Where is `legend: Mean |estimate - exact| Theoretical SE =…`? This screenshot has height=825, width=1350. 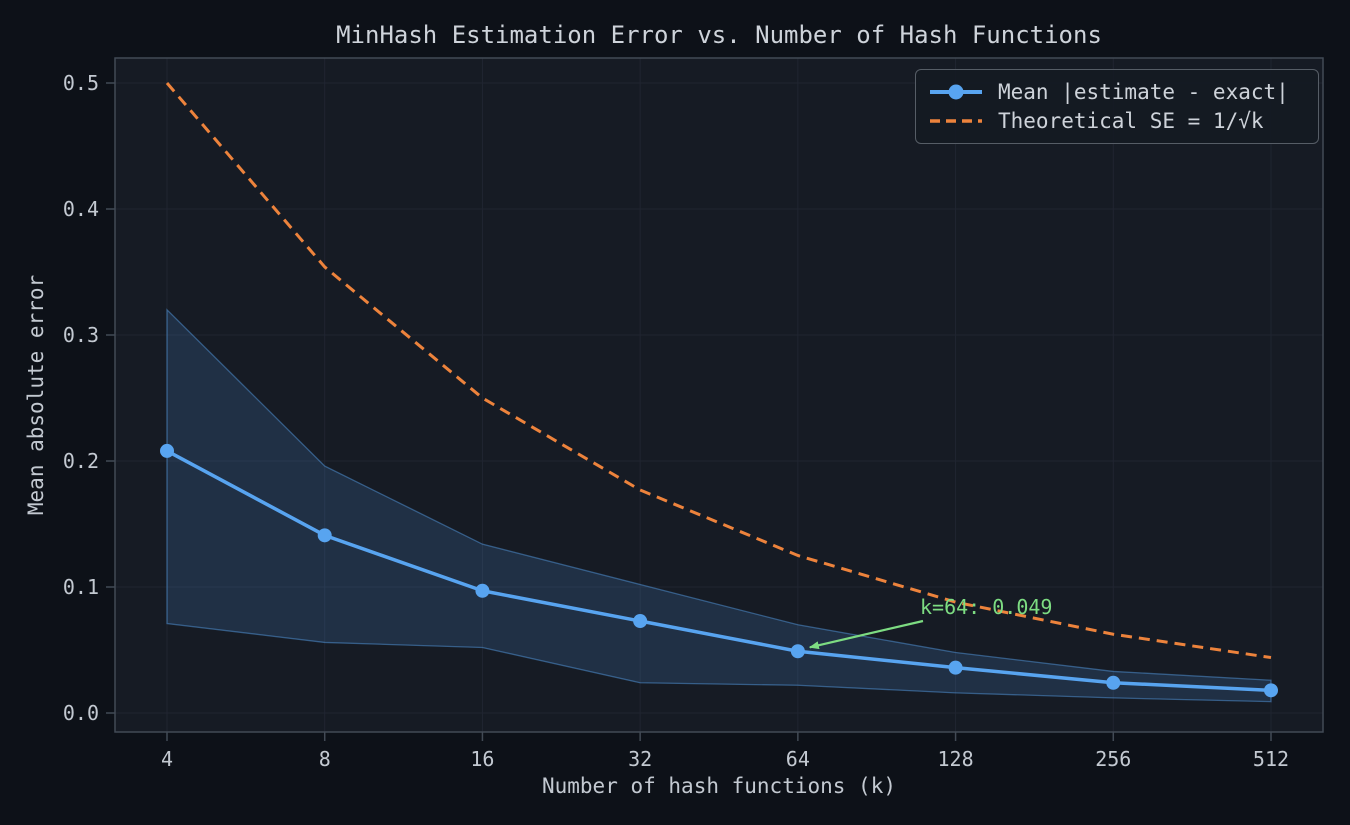
legend: Mean |estimate - exact| Theoretical SE =… is located at coordinates (1117, 106).